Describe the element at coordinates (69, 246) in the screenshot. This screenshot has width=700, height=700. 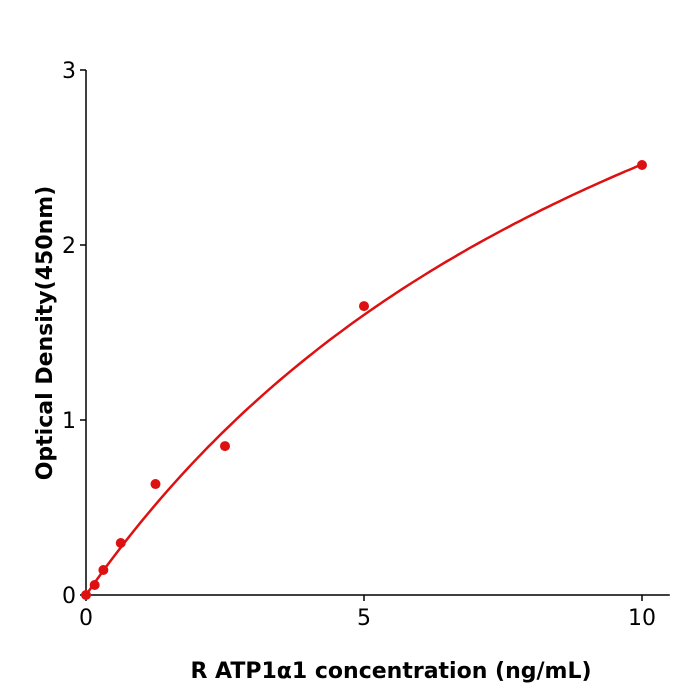
I see `y-tick-label: 2` at that location.